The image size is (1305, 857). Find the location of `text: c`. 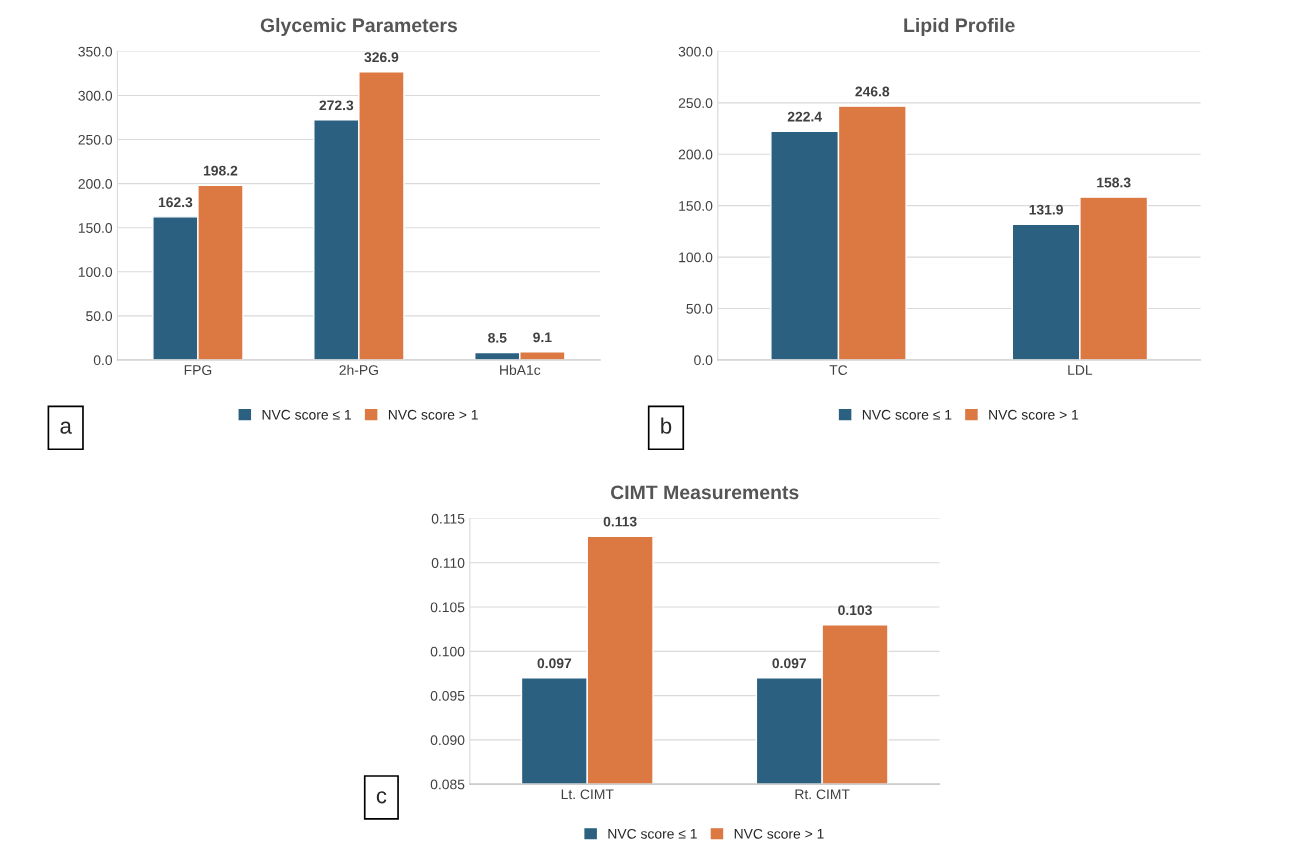

text: c is located at coordinates (381, 797).